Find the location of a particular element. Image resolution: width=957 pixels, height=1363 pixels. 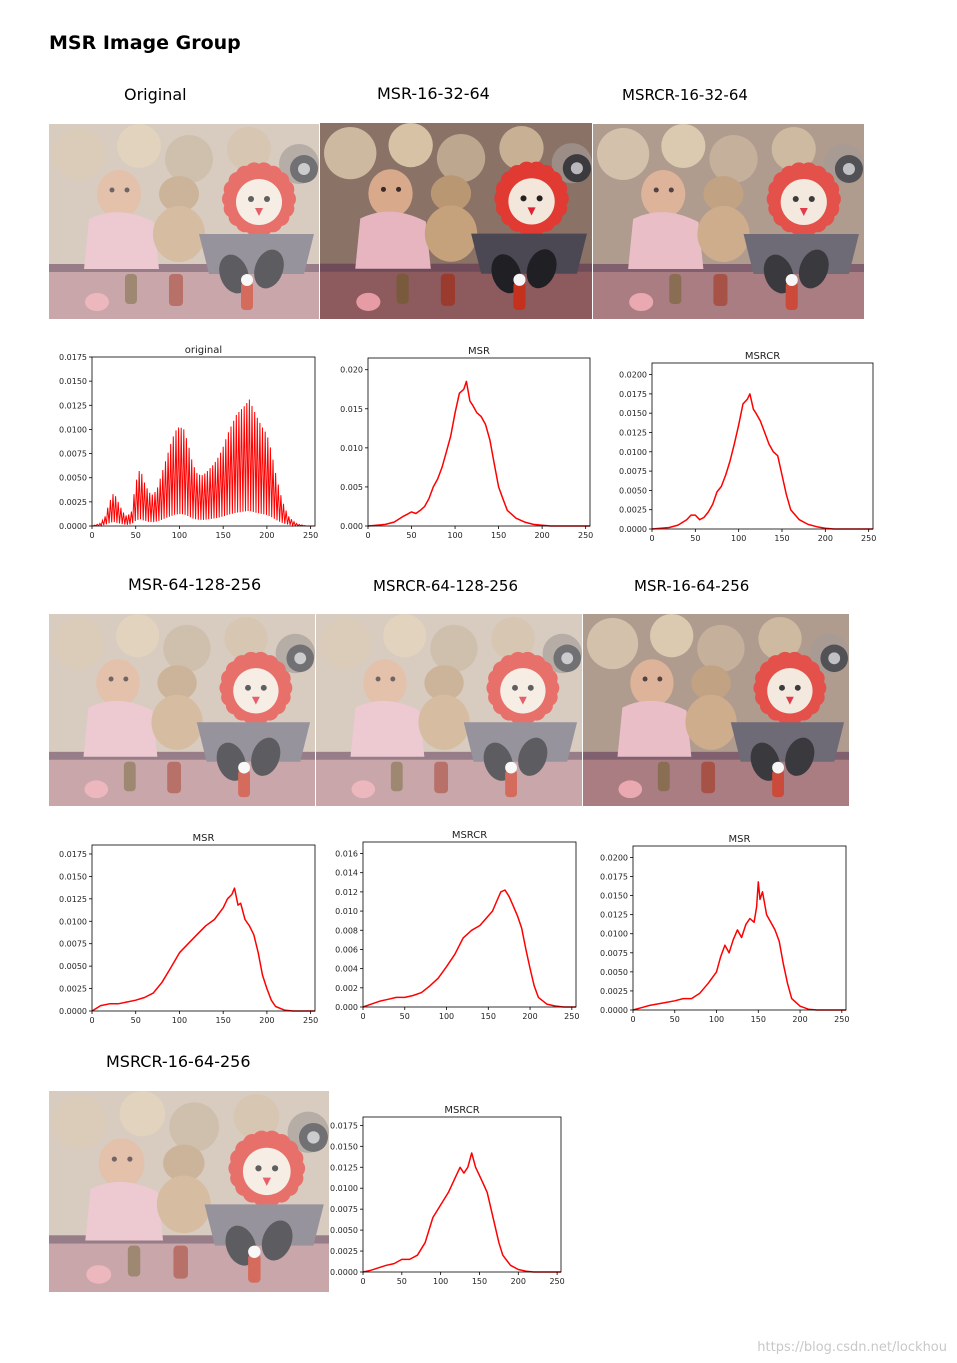

caption-msrcr-16-32-64: MSRCR-16-32-64 is located at coordinates (685, 95).